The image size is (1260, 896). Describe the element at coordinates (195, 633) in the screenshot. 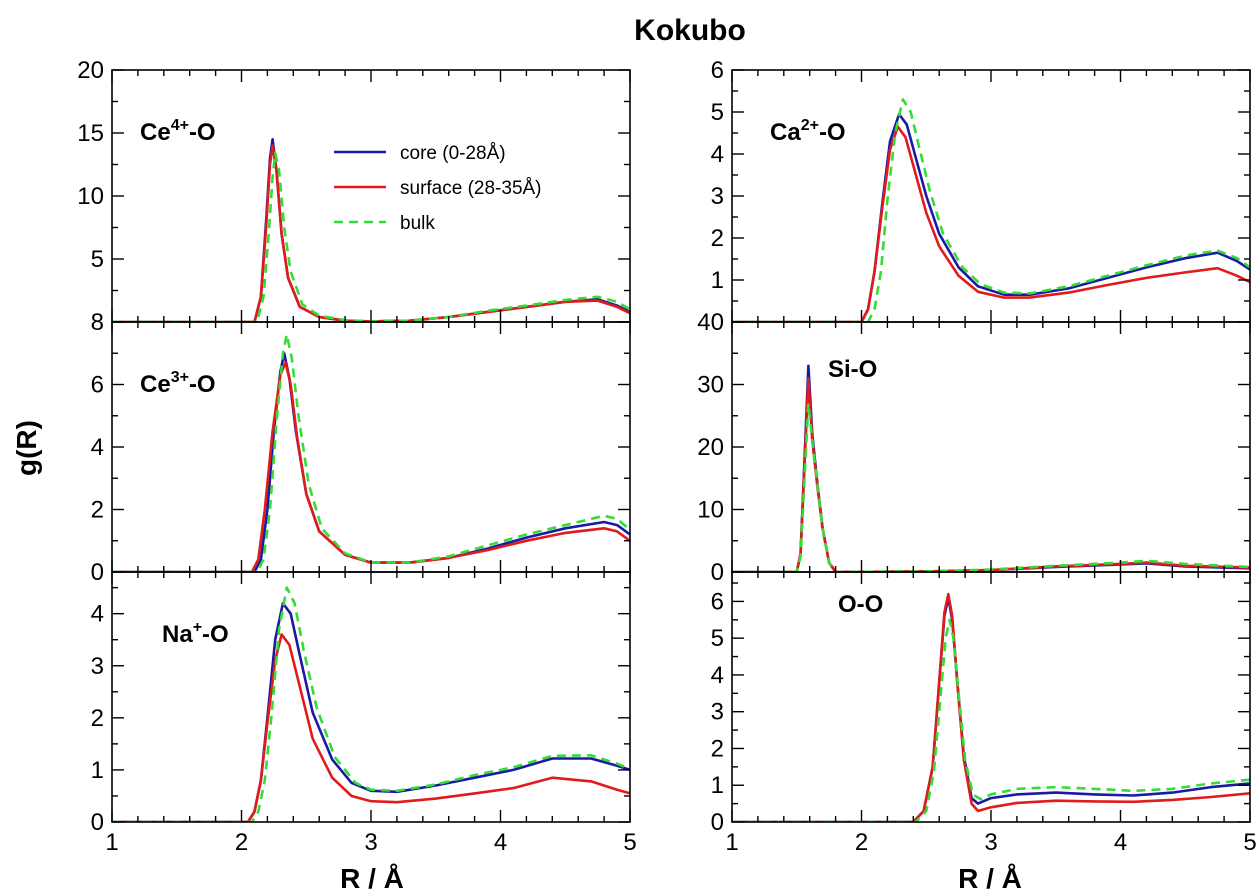

I see `panel-label: Na+-O` at that location.